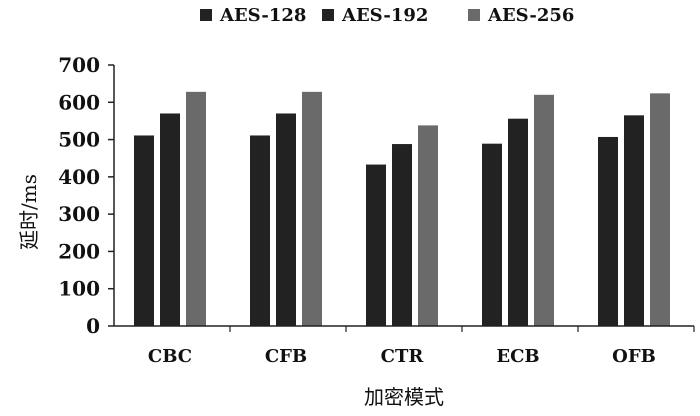 Image resolution: width=700 pixels, height=416 pixels. I want to click on legend-label: AES-192, so click(384, 15).